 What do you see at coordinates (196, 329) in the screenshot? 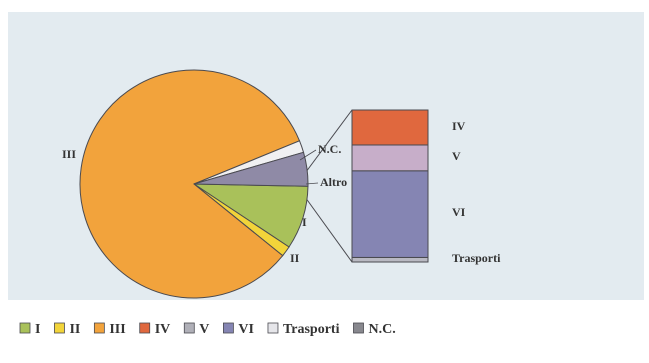
I see `legend-item-v: V` at bounding box center [196, 329].